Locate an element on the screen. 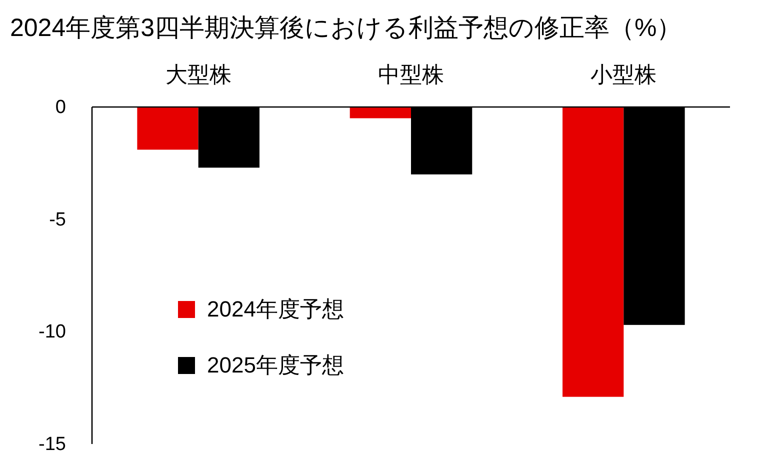  x-tick-label: 小型株 is located at coordinates (623, 74).